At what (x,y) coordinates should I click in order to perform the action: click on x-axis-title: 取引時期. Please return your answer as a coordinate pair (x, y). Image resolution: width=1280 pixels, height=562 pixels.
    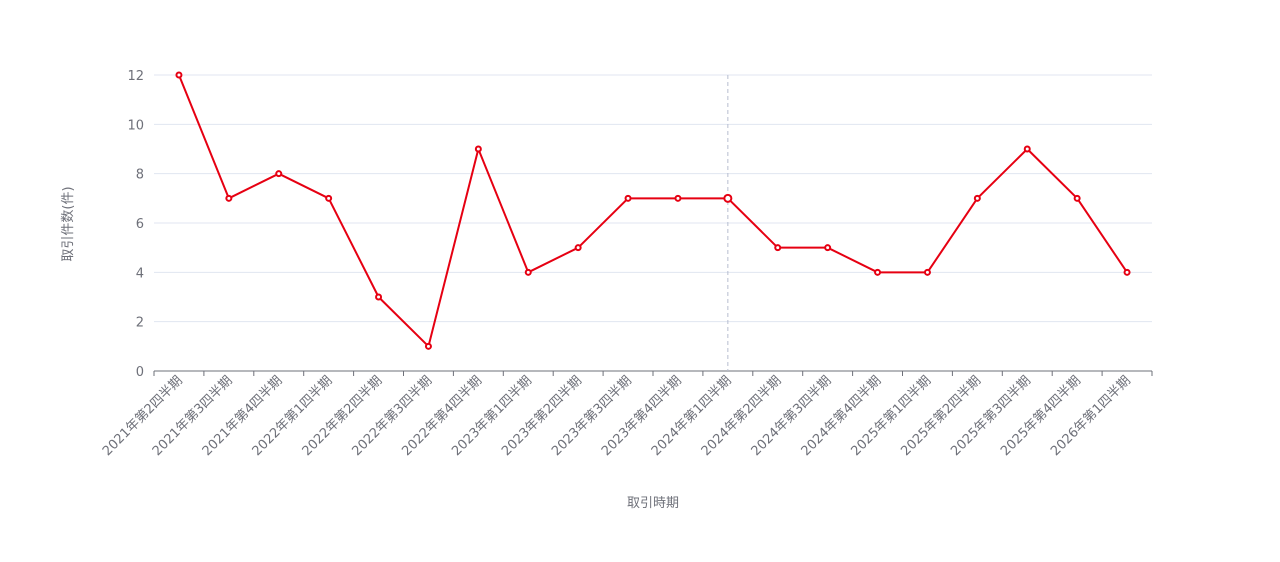
    Looking at the image, I should click on (653, 503).